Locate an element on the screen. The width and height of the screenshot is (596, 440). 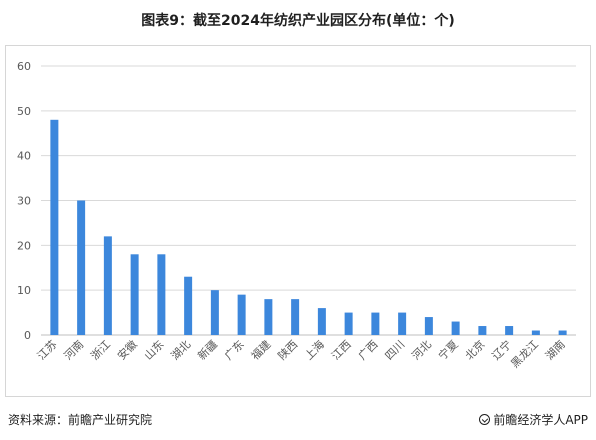
x-category-label: 北京 is located at coordinates (474, 349).